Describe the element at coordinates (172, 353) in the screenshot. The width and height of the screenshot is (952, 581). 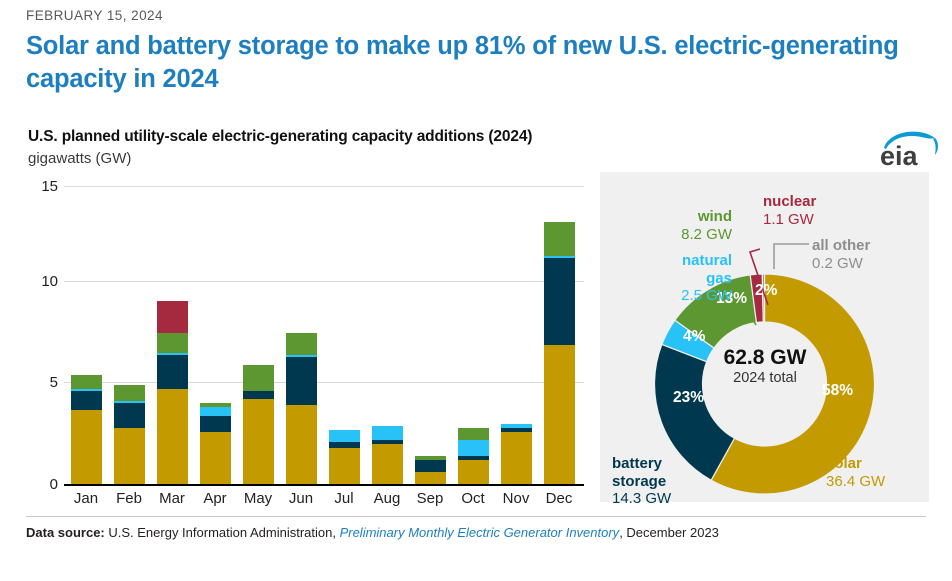
I see `bar-segment-natural-gas-mar` at that location.